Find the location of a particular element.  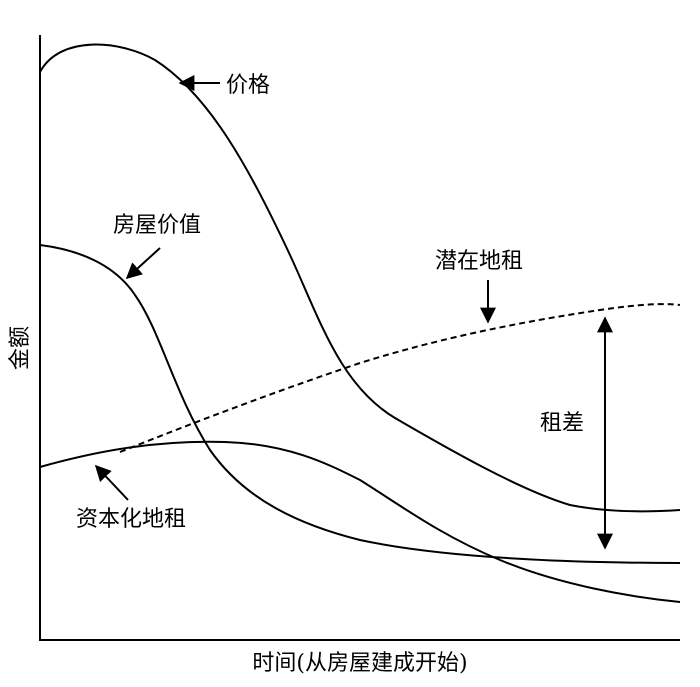

capitalized-rent-pointer-arrow is located at coordinates (111, 482).